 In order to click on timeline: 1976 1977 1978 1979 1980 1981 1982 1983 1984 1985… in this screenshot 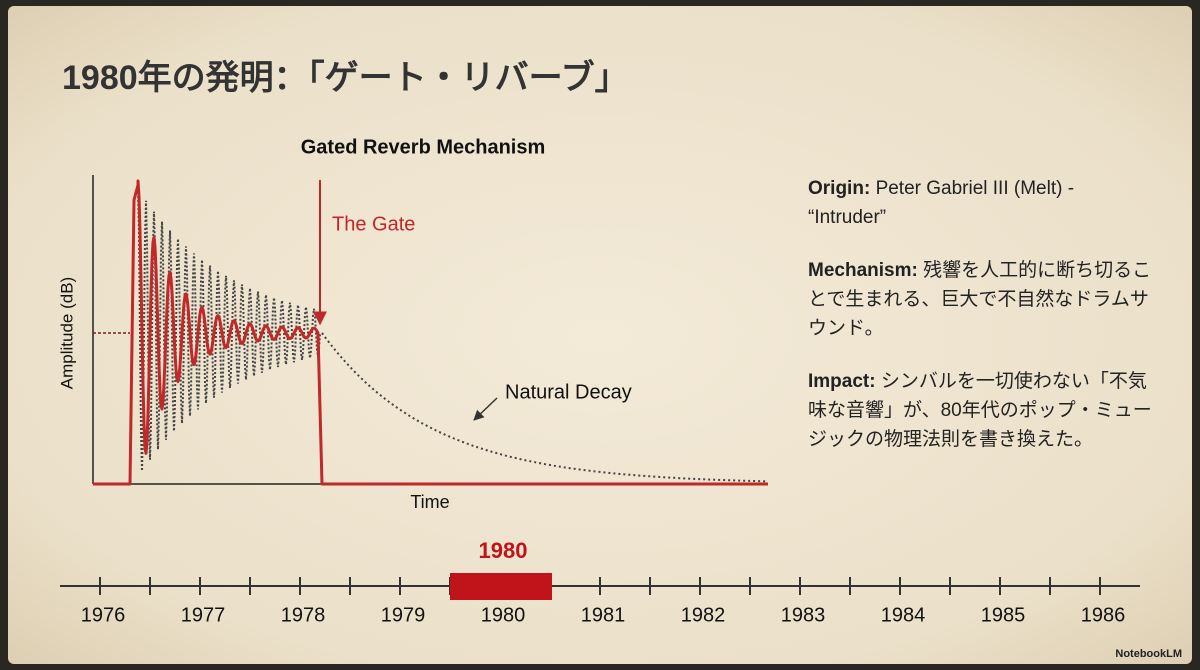, I will do `click(603, 582)`.